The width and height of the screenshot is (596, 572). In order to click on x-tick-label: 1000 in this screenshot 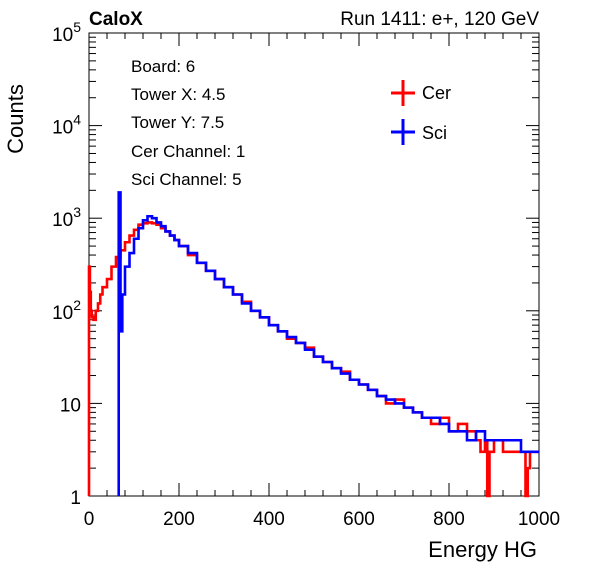, I will do `click(539, 519)`.